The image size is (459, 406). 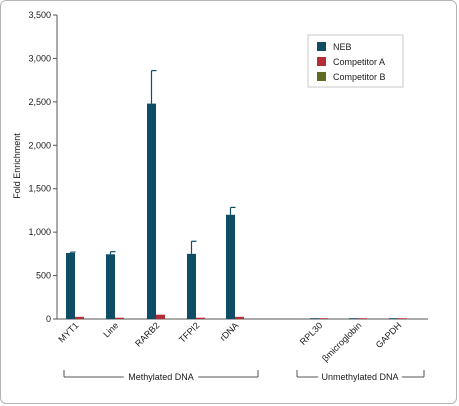 I want to click on y-axis-title: Fold Enrichment, so click(x=17, y=166).